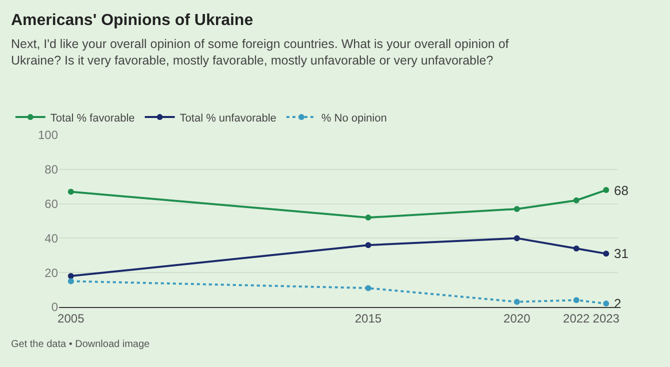  Describe the element at coordinates (51, 204) in the screenshot. I see `y-tick-label: 60` at that location.